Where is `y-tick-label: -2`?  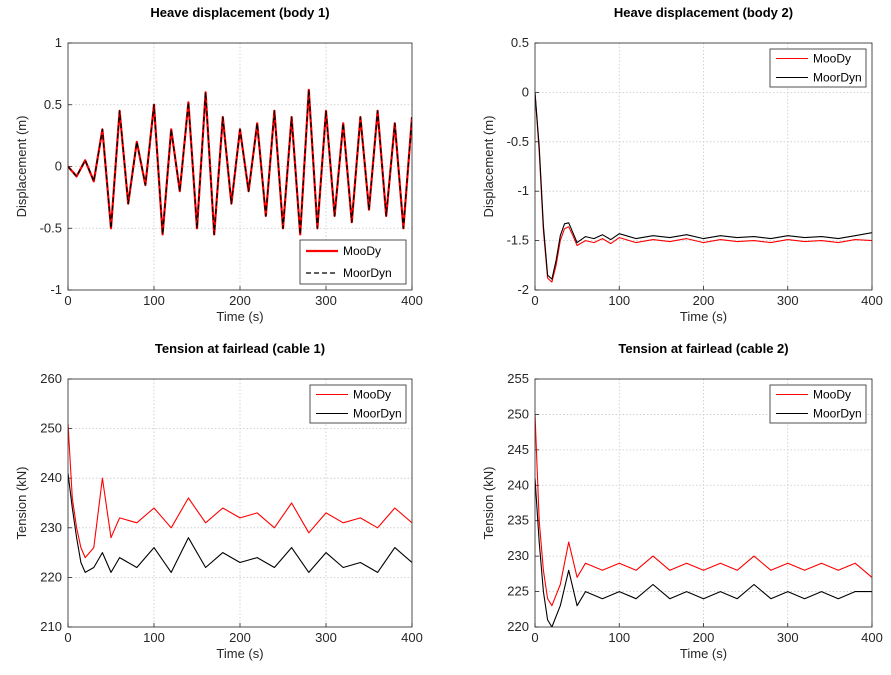
y-tick-label: -2 is located at coordinates (523, 289).